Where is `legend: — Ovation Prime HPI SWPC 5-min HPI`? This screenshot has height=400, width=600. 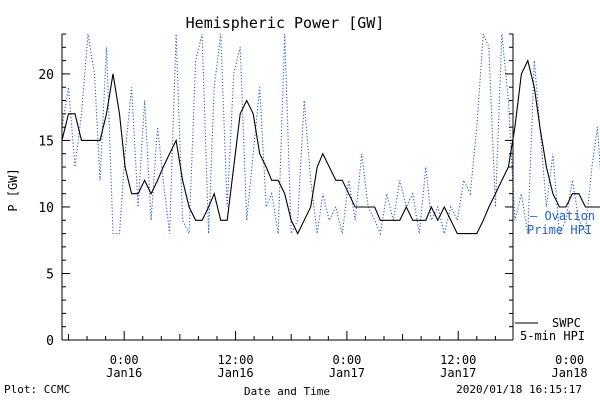
legend: — Ovation Prime HPI SWPC 5-min HPI is located at coordinates (555, 276).